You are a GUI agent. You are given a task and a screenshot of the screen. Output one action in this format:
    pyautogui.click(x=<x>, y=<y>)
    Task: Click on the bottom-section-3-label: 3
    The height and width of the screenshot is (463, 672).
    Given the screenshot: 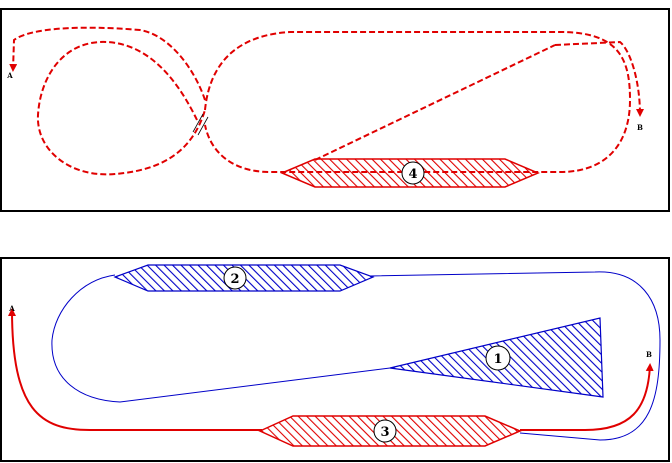 What is the action you would take?
    pyautogui.click(x=384, y=432)
    